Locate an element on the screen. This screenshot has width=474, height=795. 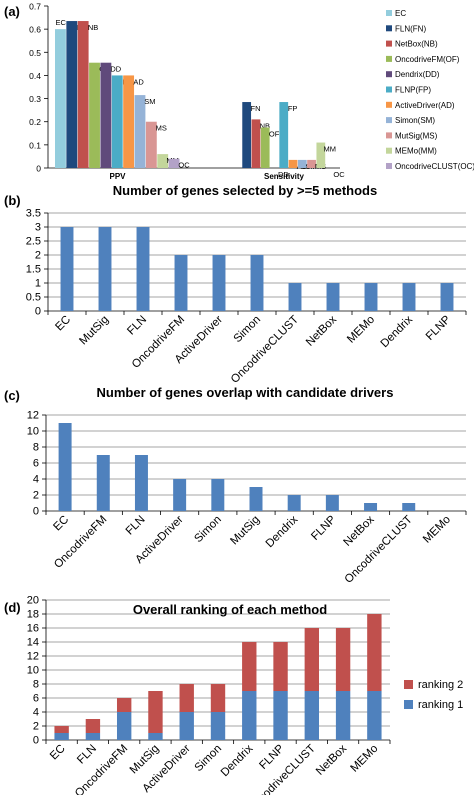
bar-ppv-fn is located at coordinates (72, 94).